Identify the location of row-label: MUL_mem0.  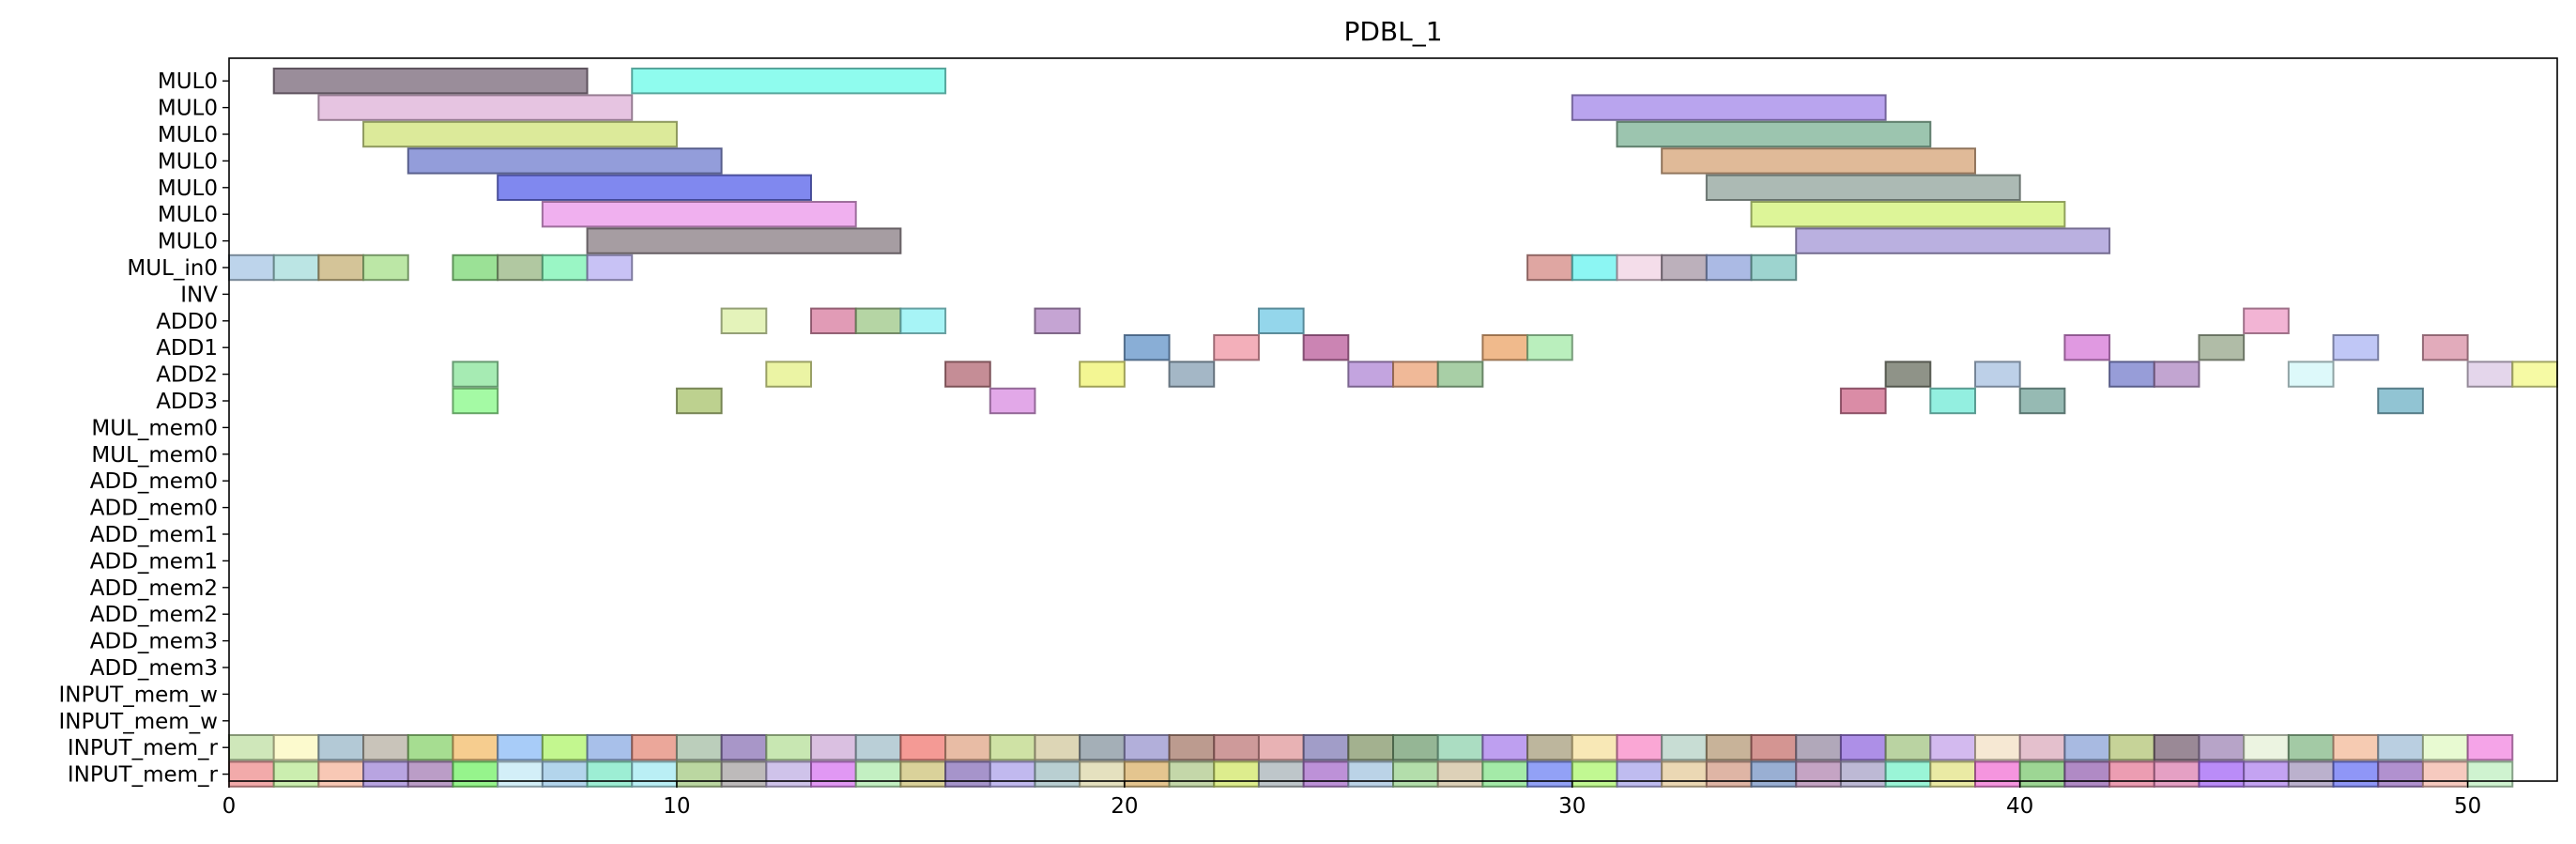
(155, 455).